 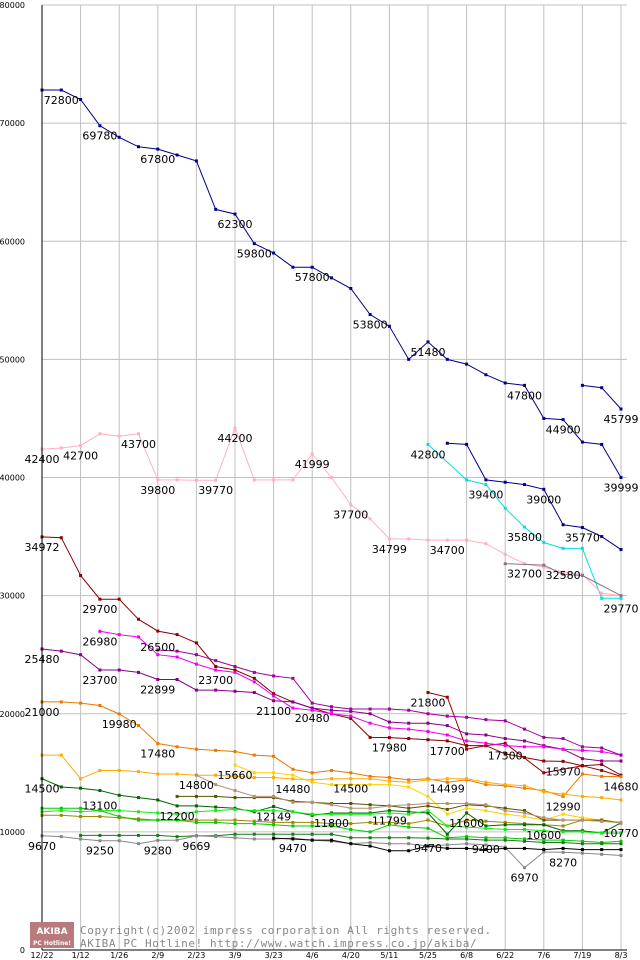 What do you see at coordinates (235, 955) in the screenshot?
I see `x-tick-label: 3/9` at bounding box center [235, 955].